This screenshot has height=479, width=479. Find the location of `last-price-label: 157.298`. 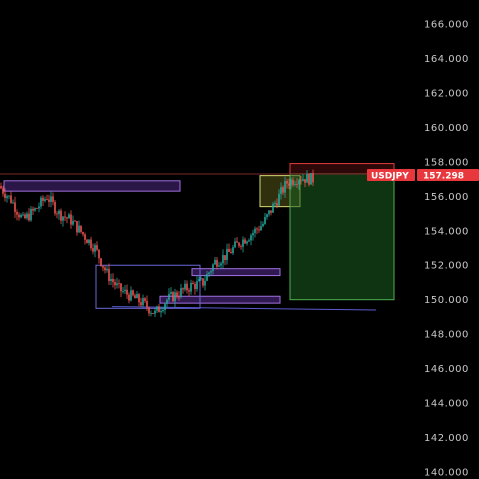

last-price-label: 157.298 is located at coordinates (443, 177).